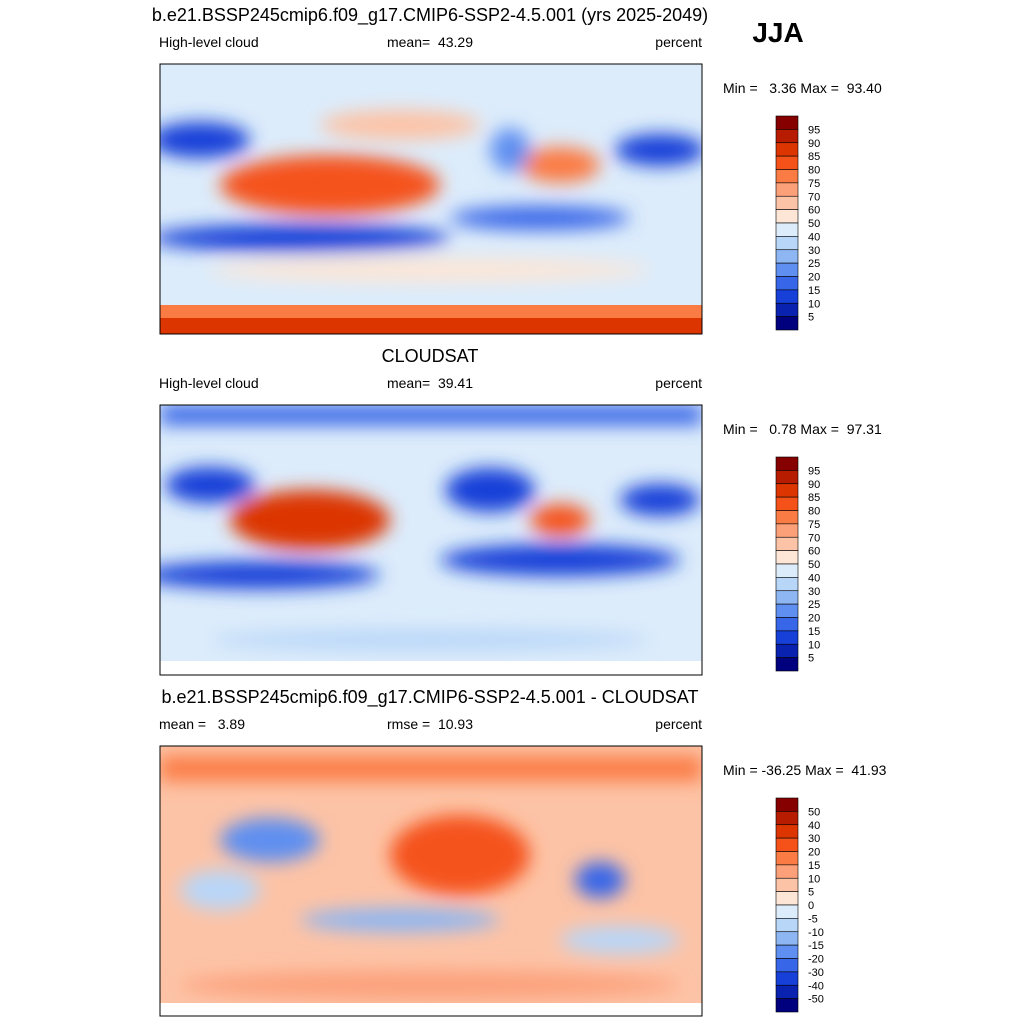  What do you see at coordinates (816, 973) in the screenshot?
I see `colorbar-label: -30` at bounding box center [816, 973].